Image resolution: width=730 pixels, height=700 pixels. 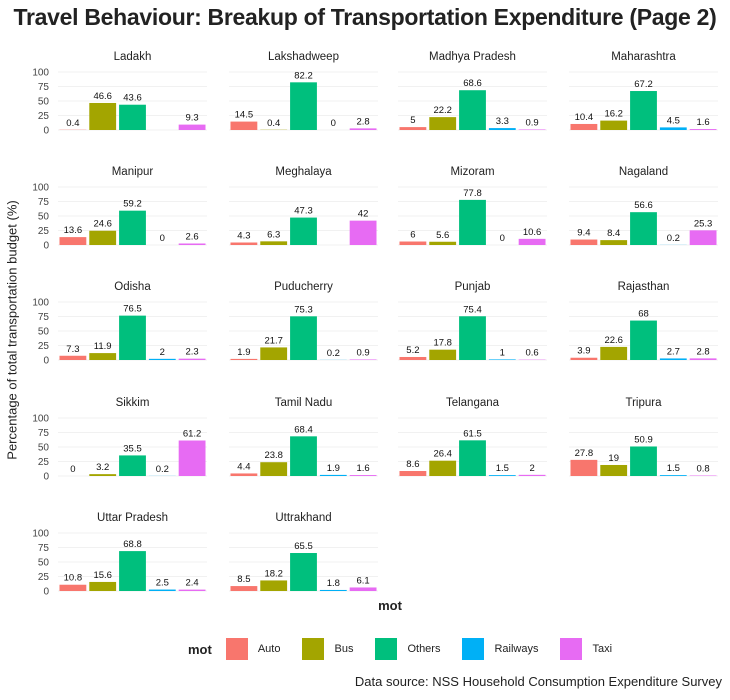 What do you see at coordinates (344, 649) in the screenshot?
I see `legend-label-bus: Bus` at bounding box center [344, 649].